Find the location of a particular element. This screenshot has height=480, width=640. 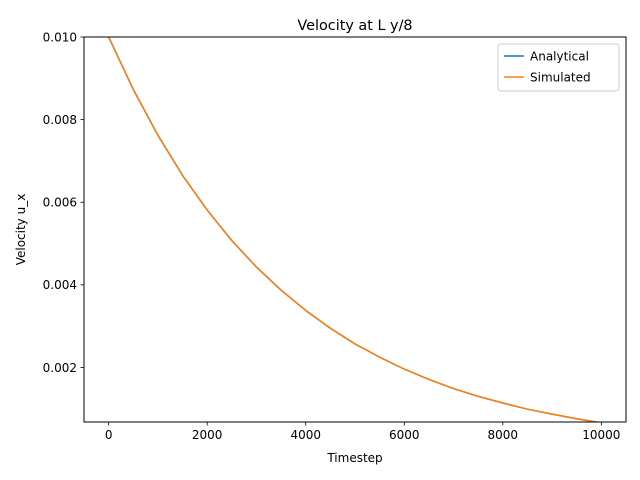

y-axis-label: Velocity u_x is located at coordinates (21, 230).